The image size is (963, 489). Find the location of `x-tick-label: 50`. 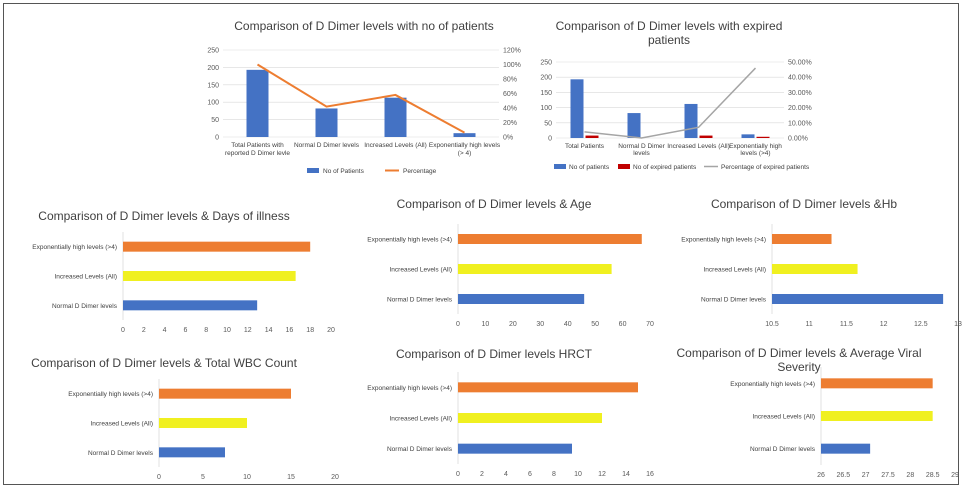

x-tick-label: 50 is located at coordinates (595, 324).